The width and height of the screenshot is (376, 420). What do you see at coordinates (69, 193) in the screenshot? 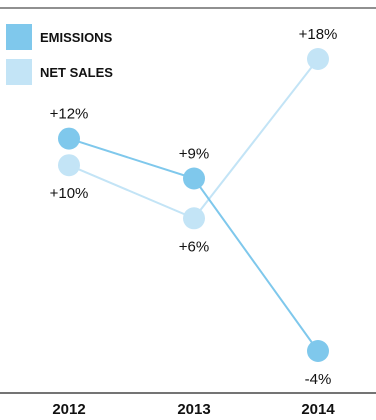
I see `data-label-net-sales-2012: +10%` at bounding box center [69, 193].